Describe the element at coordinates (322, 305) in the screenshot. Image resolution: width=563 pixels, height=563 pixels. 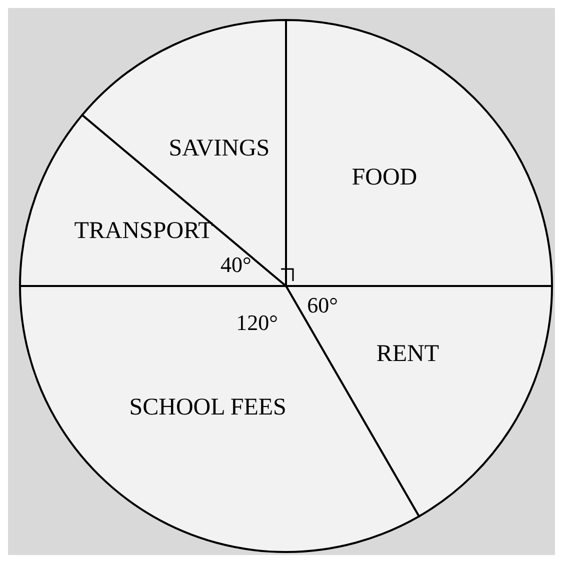
I see `data-label: 60°` at that location.